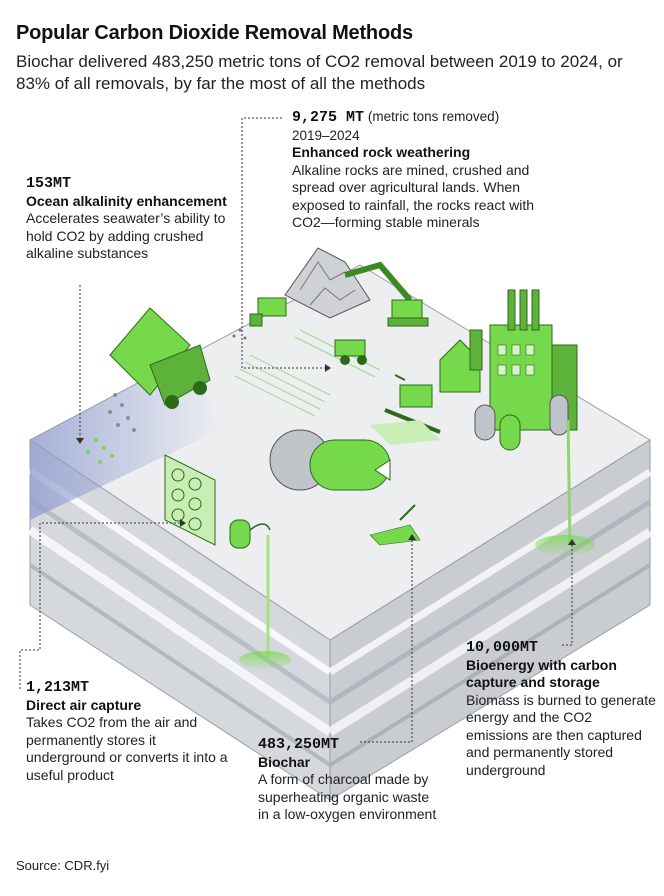 Image resolution: width=664 pixels, height=896 pixels. I want to click on callout-unit-note: (metric tons removed), so click(433, 116).